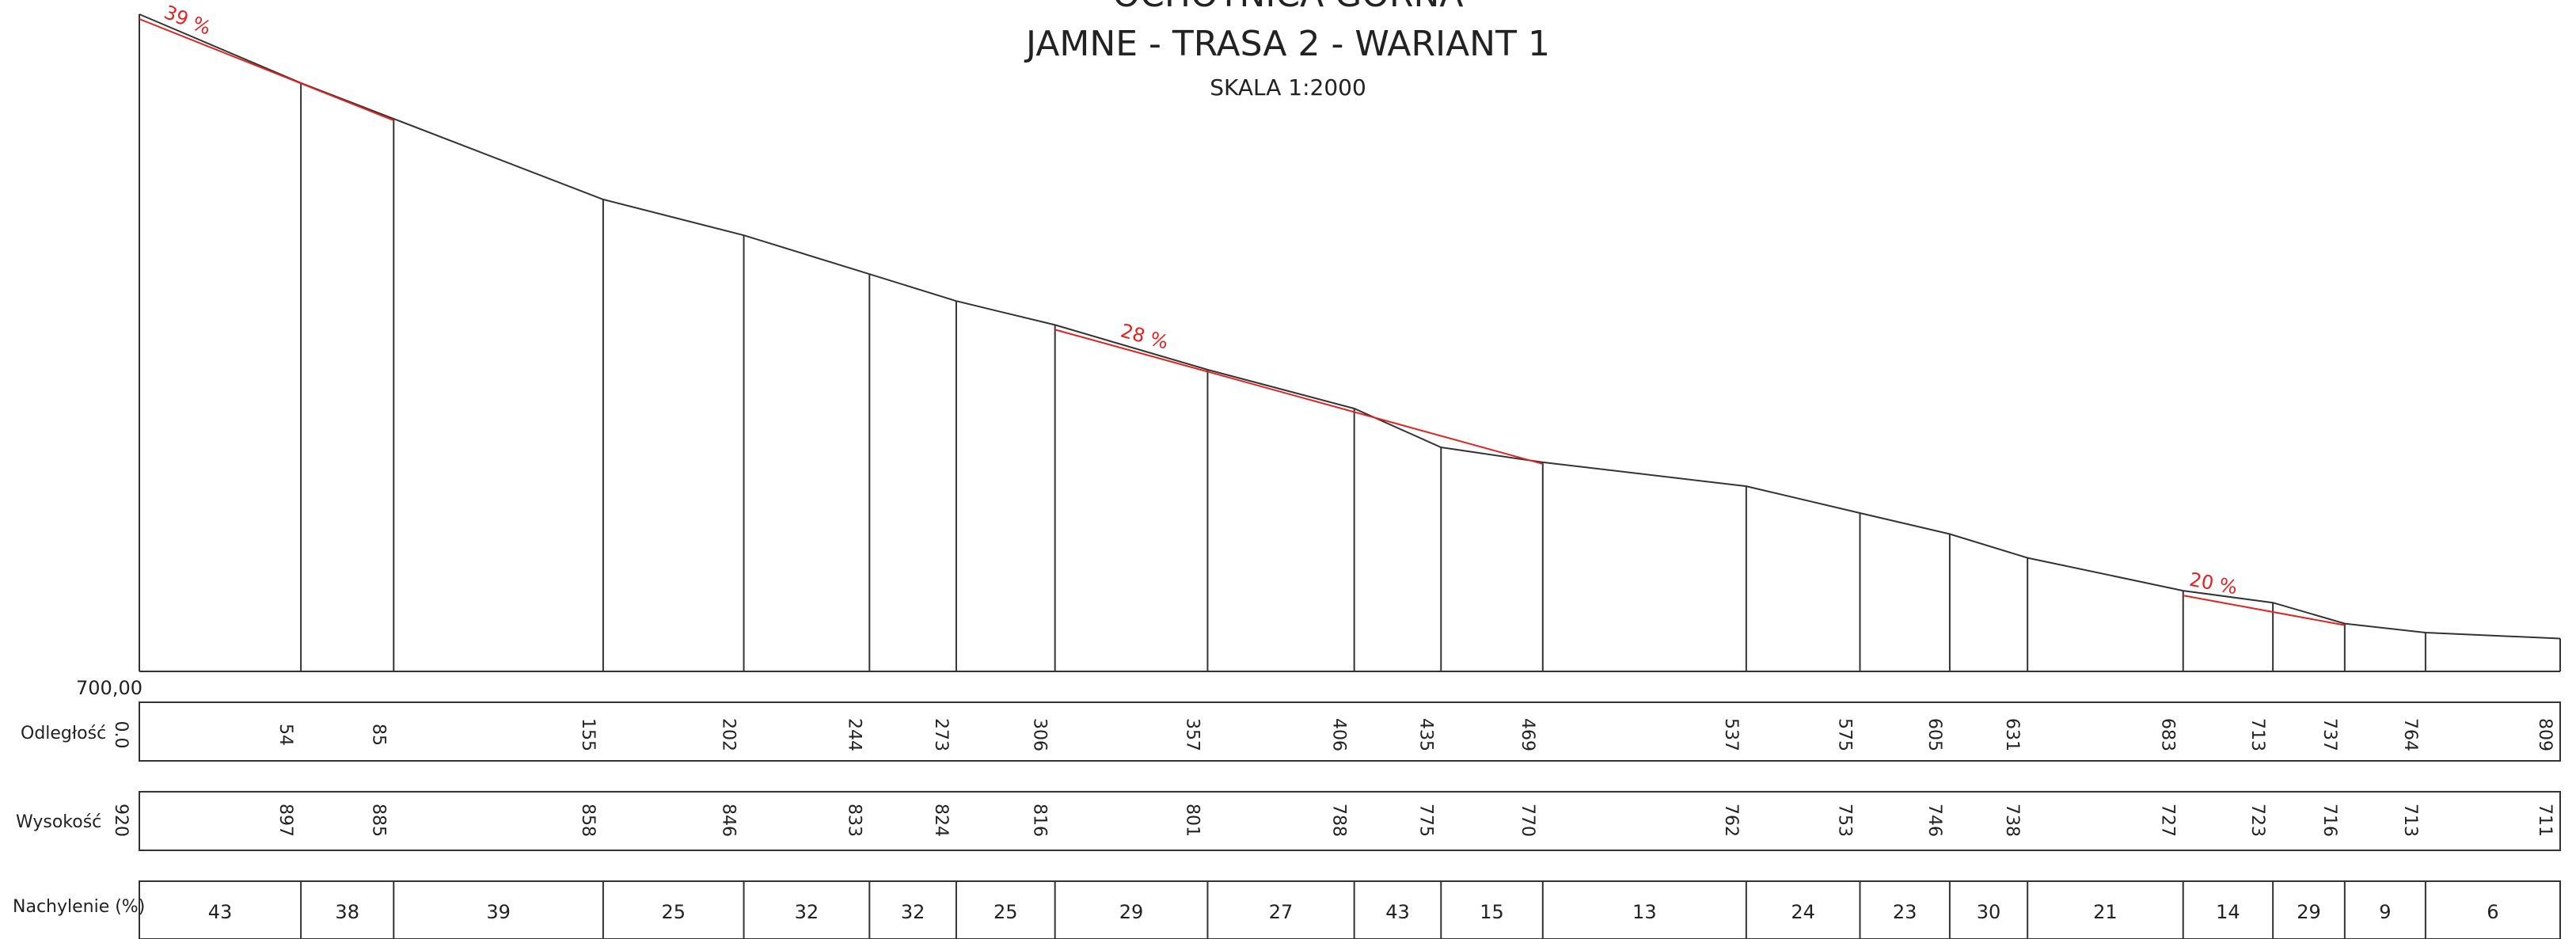  I want to click on distance-value: 469, so click(1528, 734).